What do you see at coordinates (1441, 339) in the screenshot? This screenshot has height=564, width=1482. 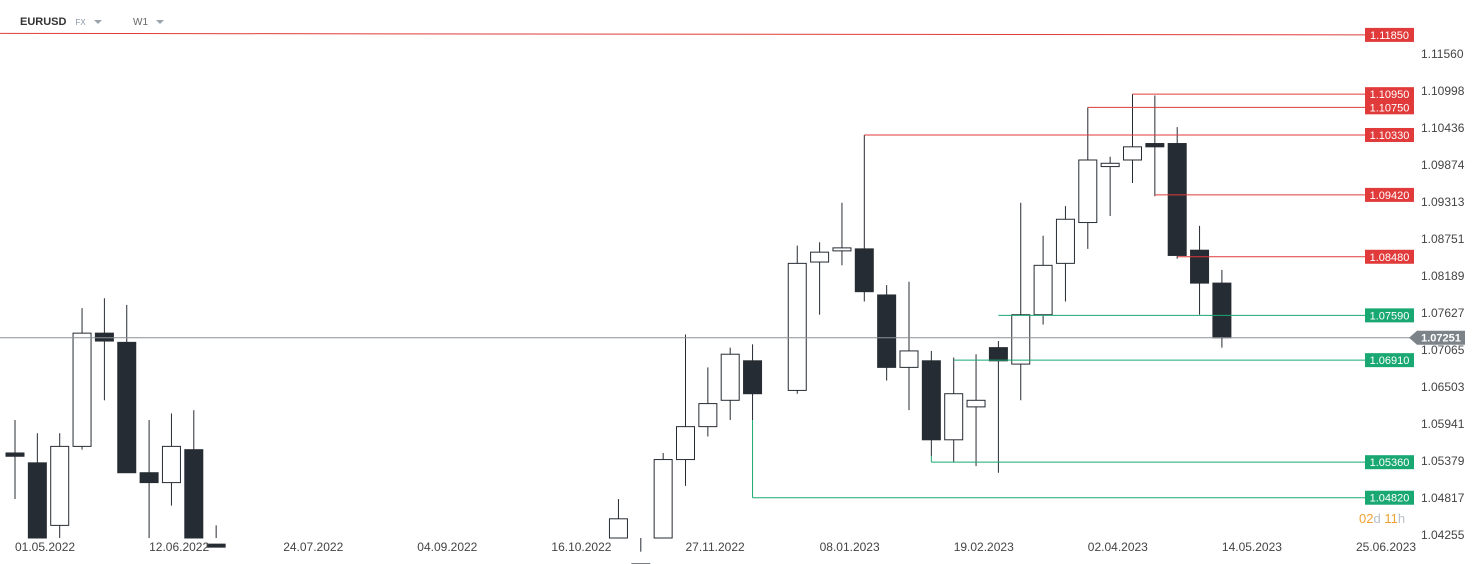 I see `current-price-value: 1.07251` at bounding box center [1441, 339].